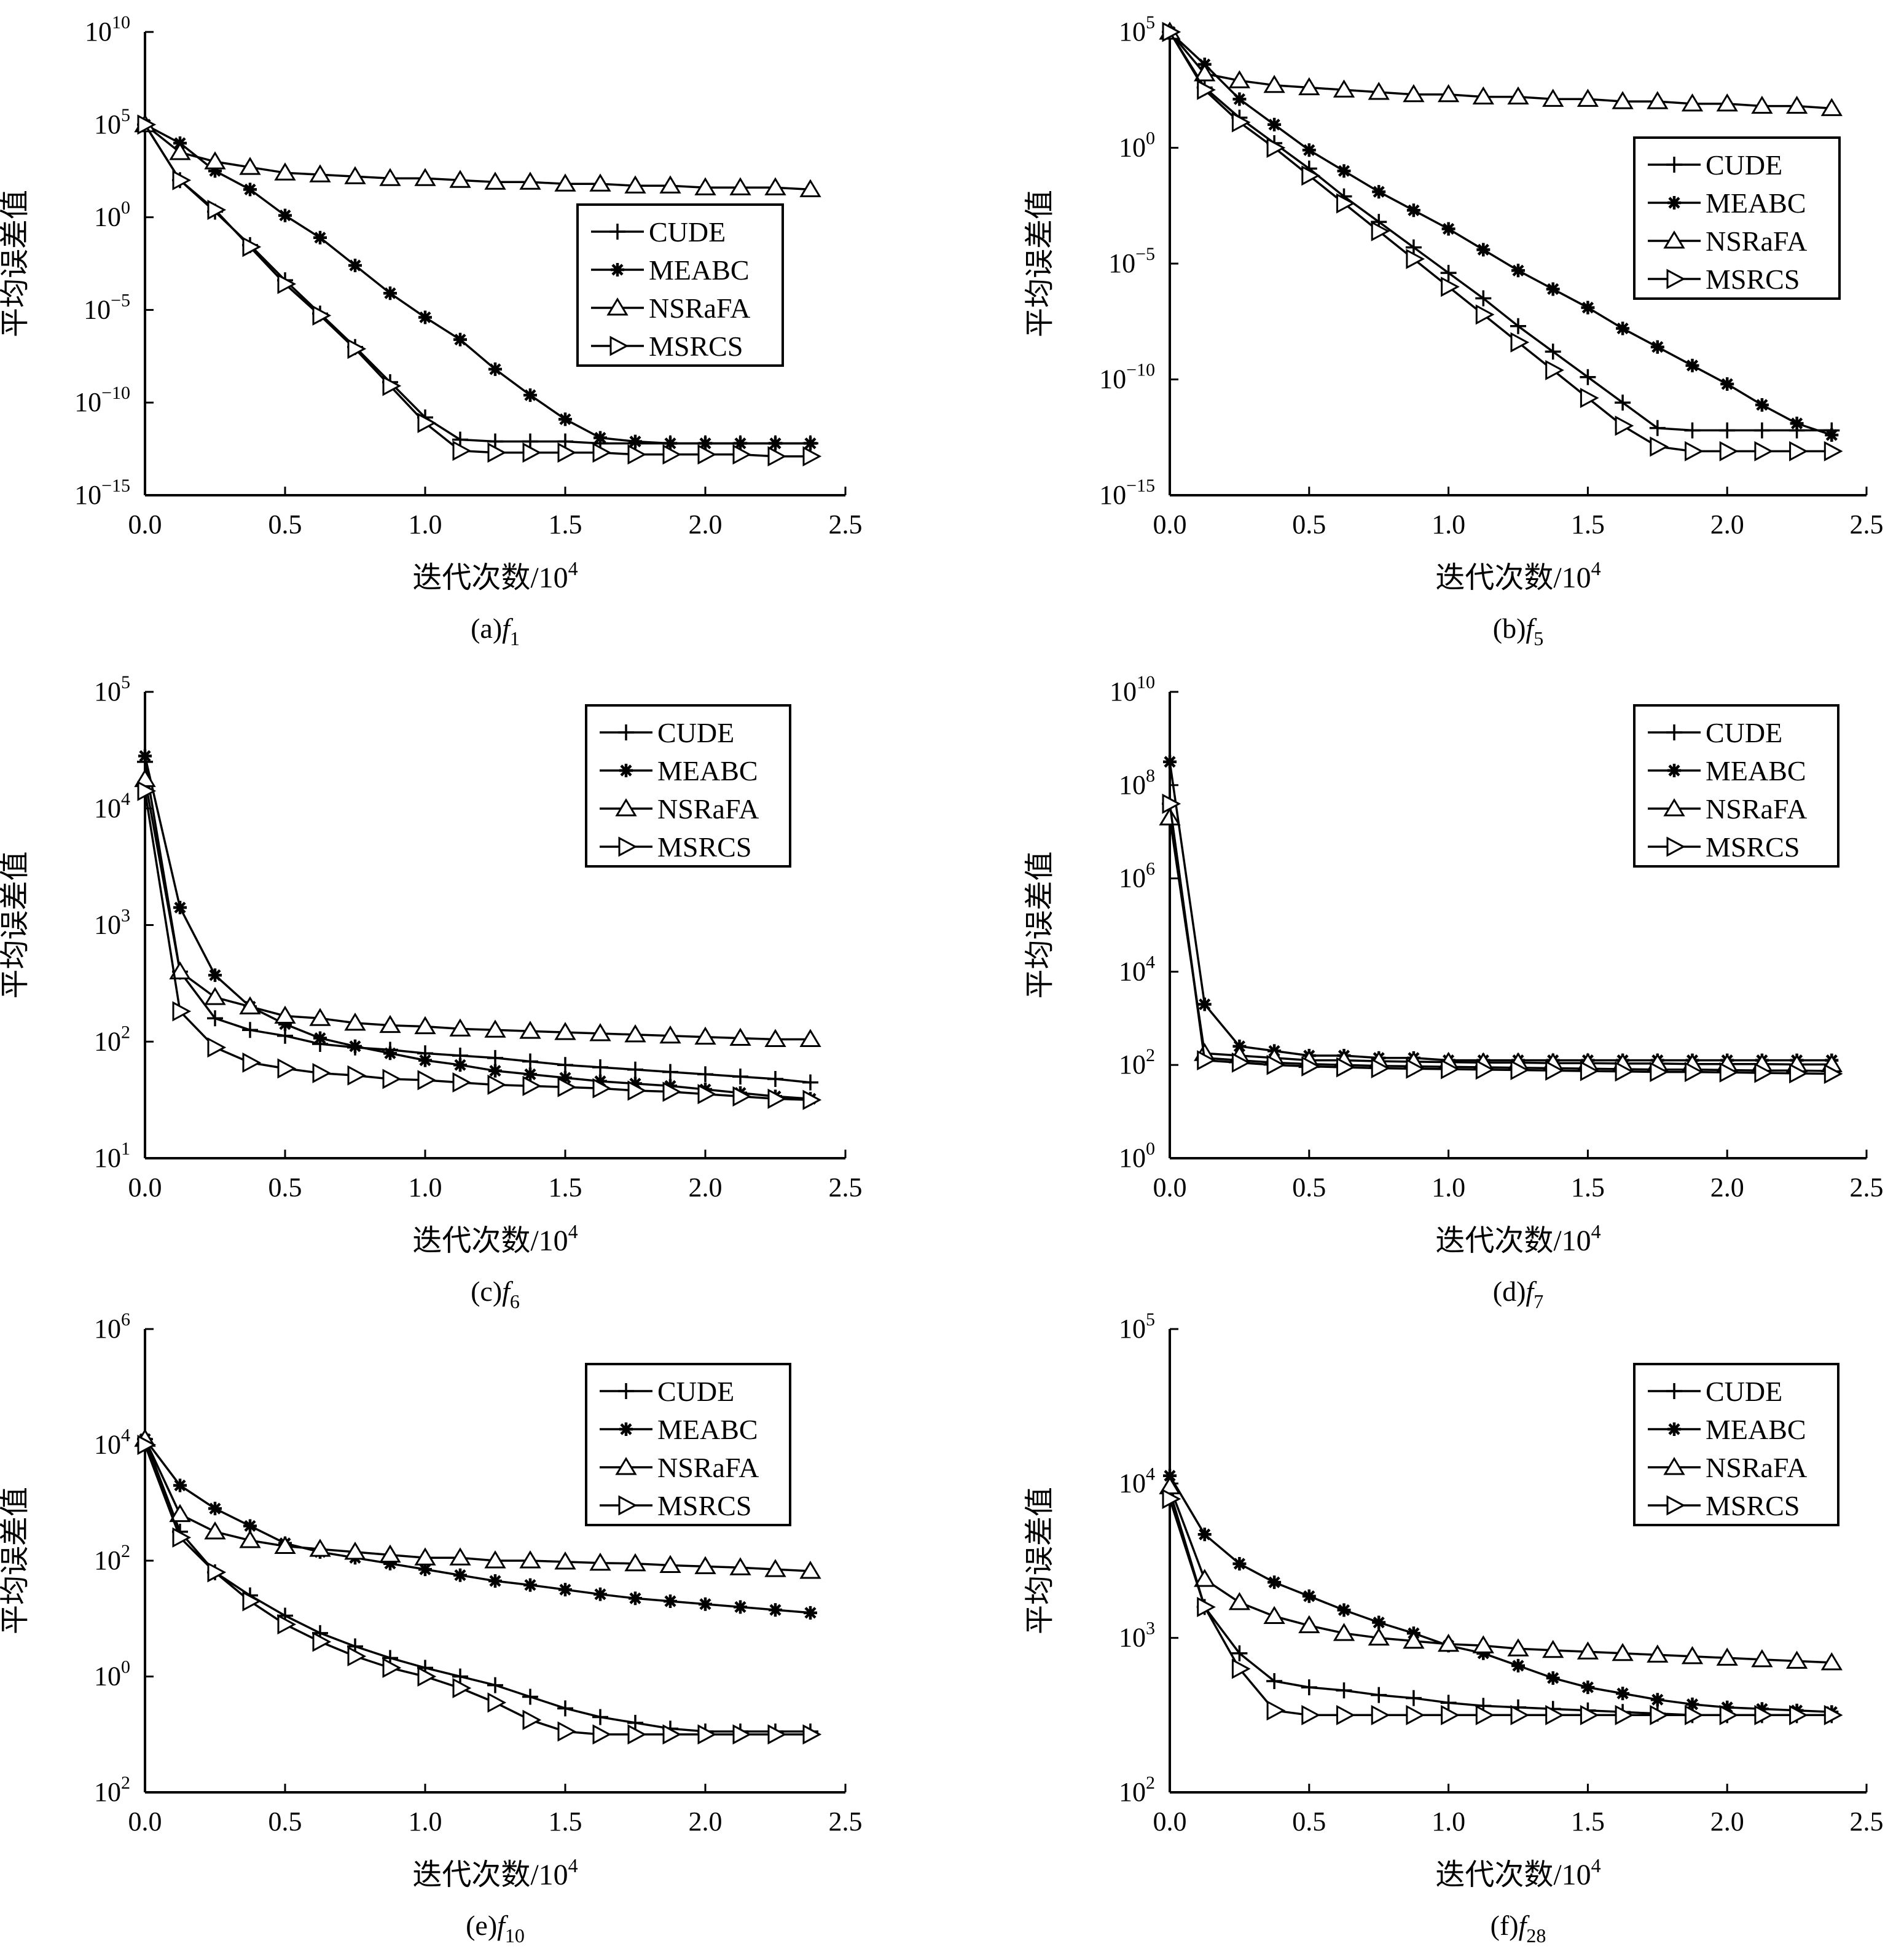  Describe the element at coordinates (1505, 1925) in the screenshot. I see `caption-label: (f)` at that location.